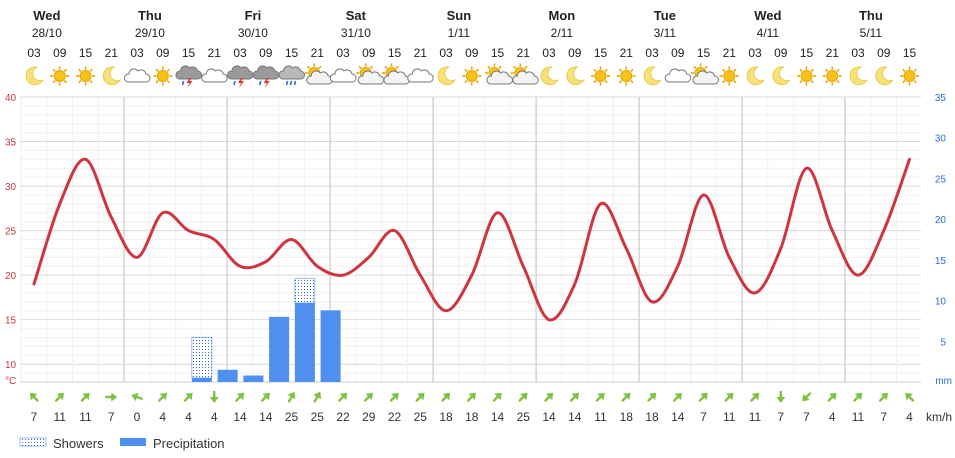  I want to click on temperature-tick-label: 35, so click(11, 143).